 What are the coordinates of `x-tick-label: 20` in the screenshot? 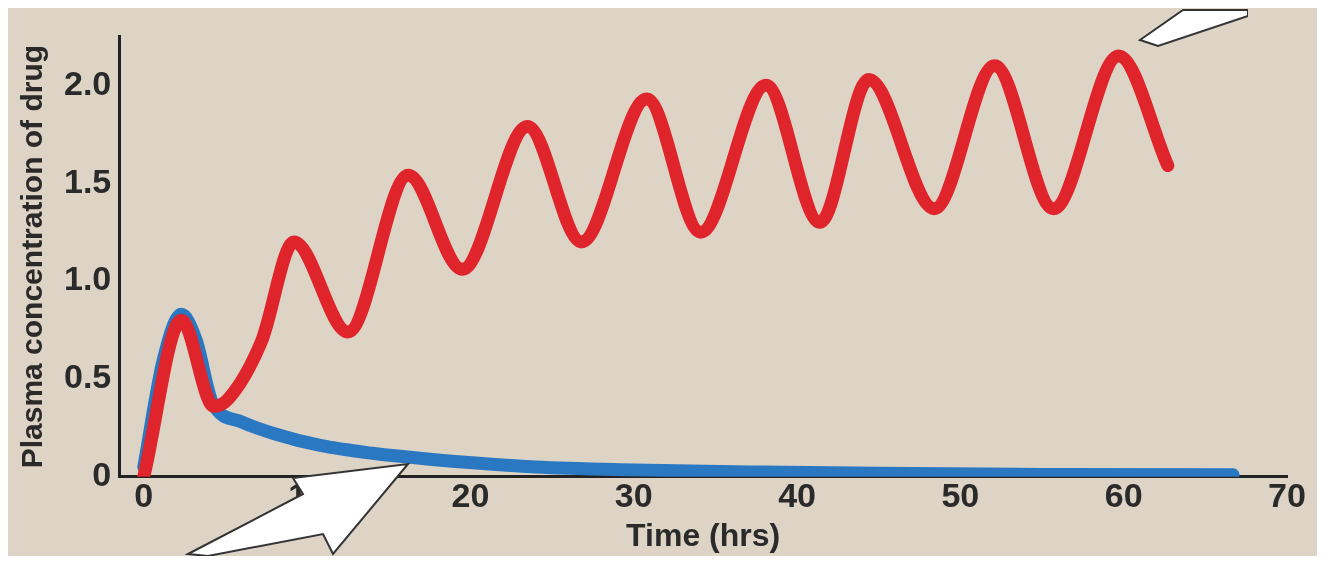 It's located at (470, 494).